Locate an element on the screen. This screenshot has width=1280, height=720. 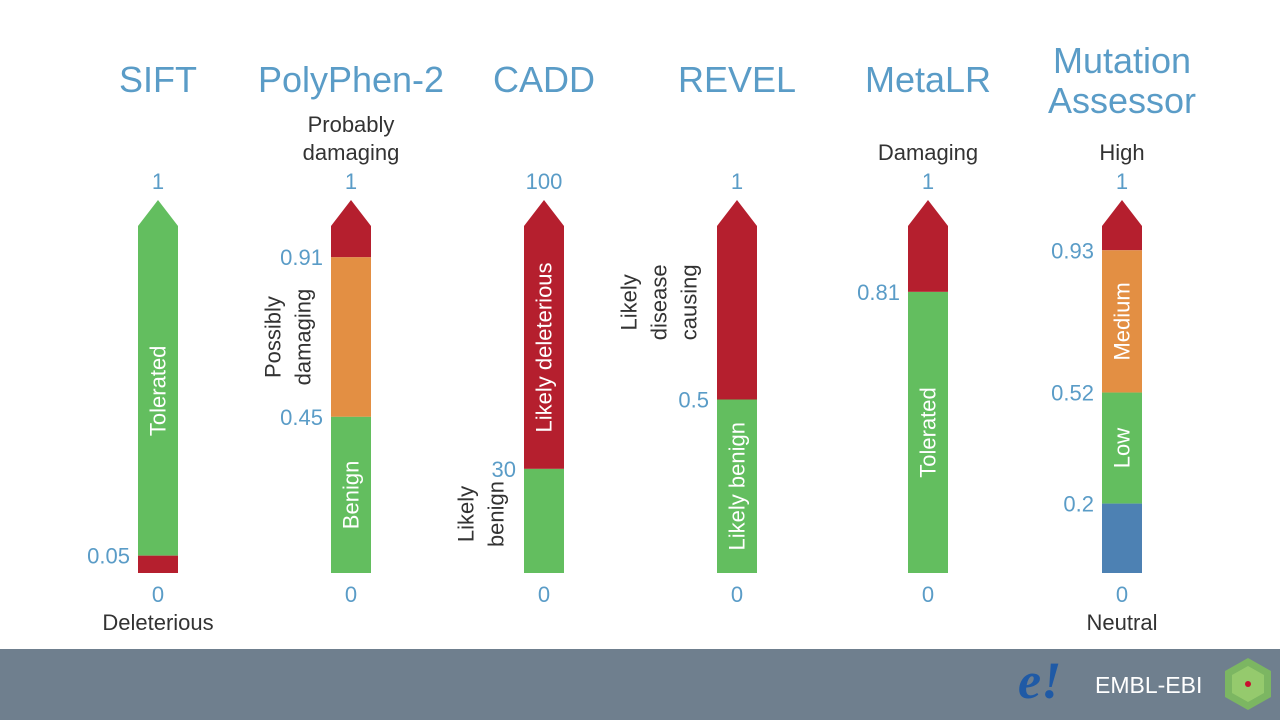
polyphen-segment-label: Benign is located at coordinates (351, 495).